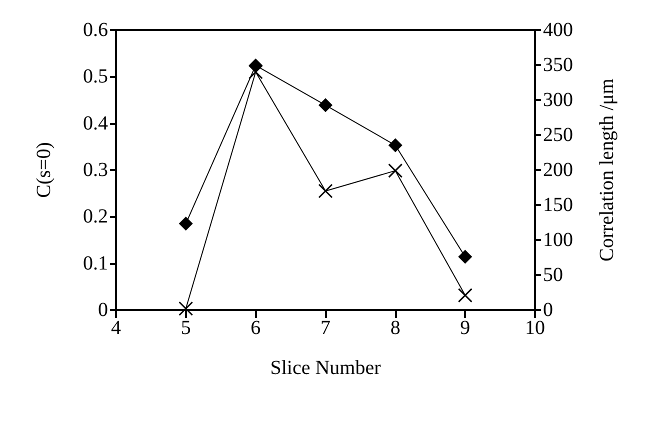  Describe the element at coordinates (558, 65) in the screenshot. I see `y2-tick-label: 350` at that location.